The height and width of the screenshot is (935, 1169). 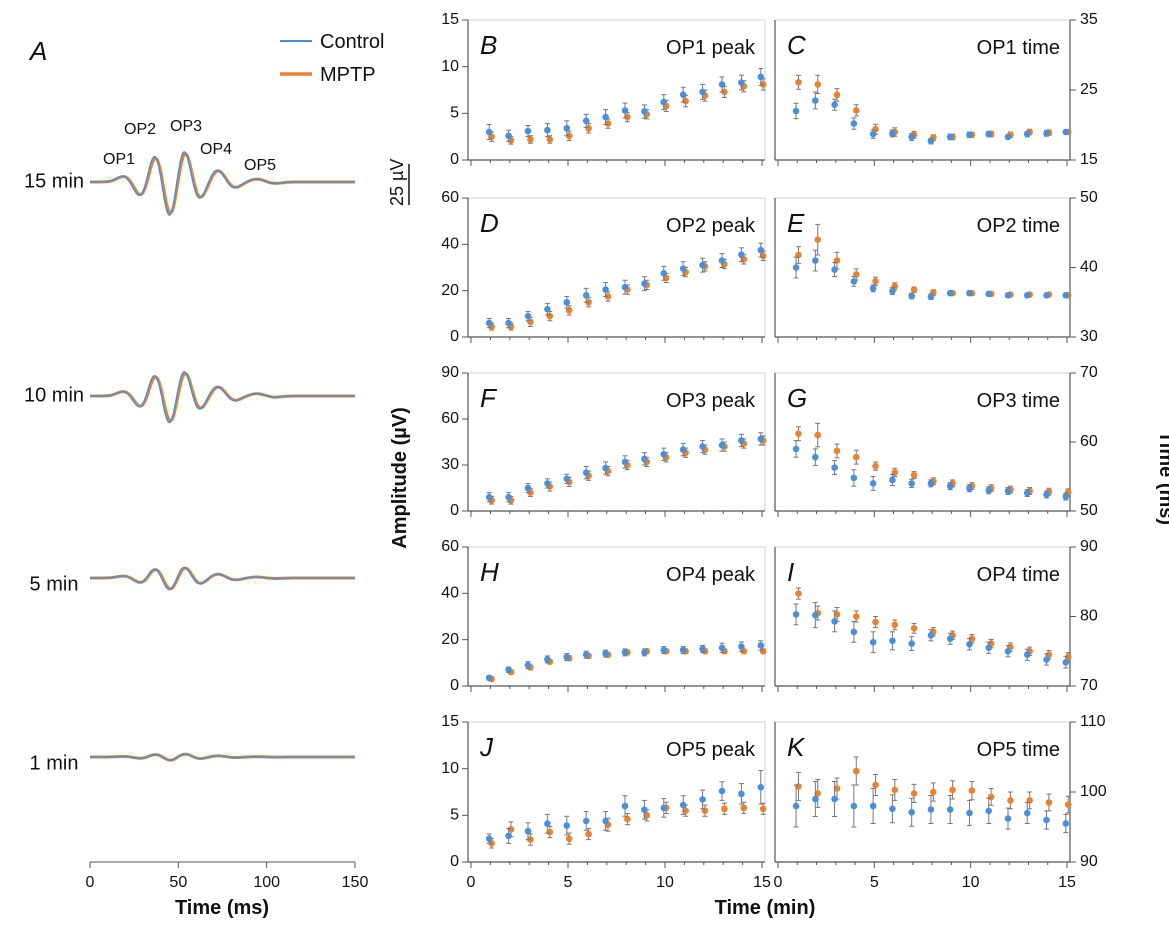 What do you see at coordinates (54, 395) in the screenshot?
I see `trace-label: 10 min` at bounding box center [54, 395].